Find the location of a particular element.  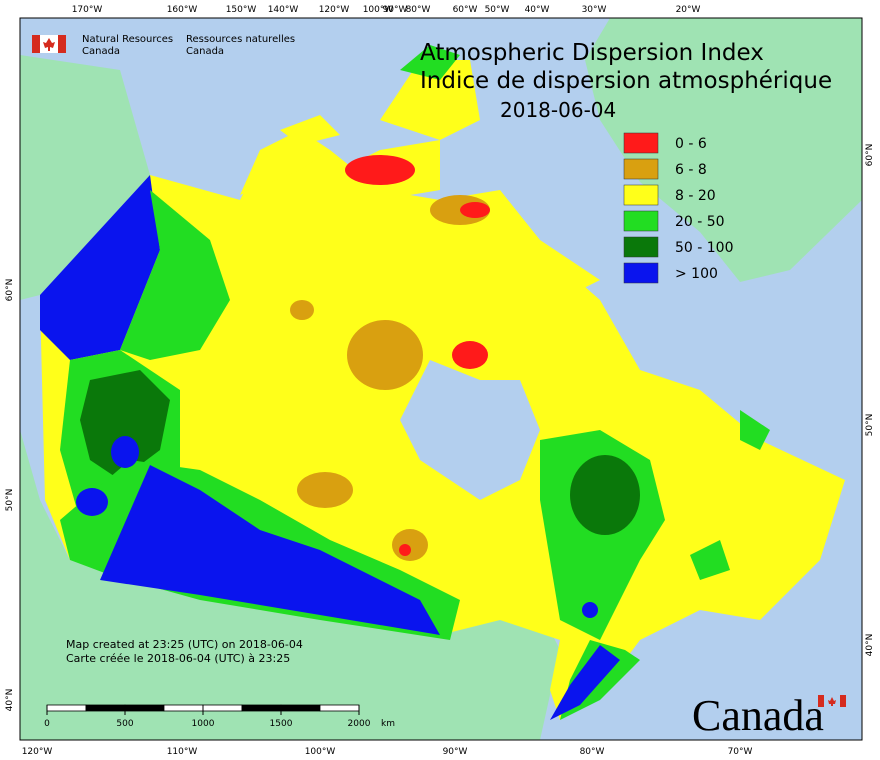

org-fr: Canada is located at coordinates (205, 51).